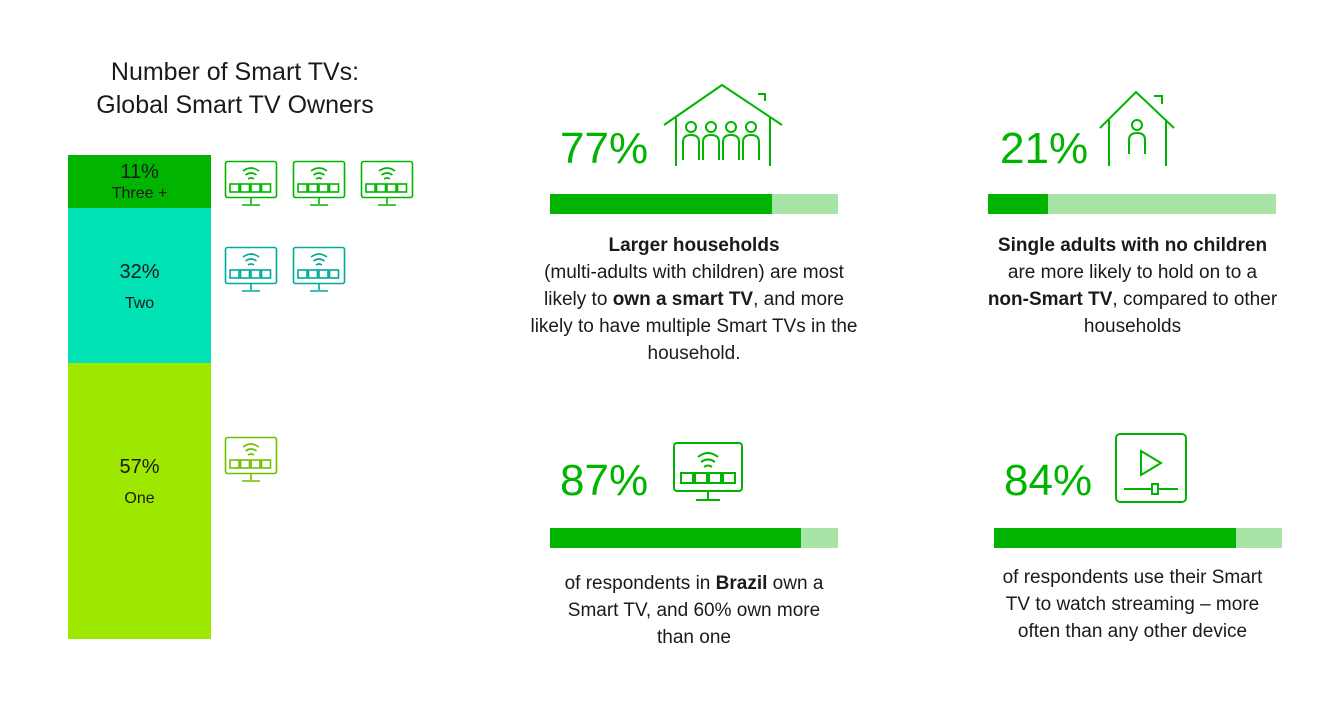  What do you see at coordinates (139, 272) in the screenshot?
I see `segment-value-label: 32%` at bounding box center [139, 272].